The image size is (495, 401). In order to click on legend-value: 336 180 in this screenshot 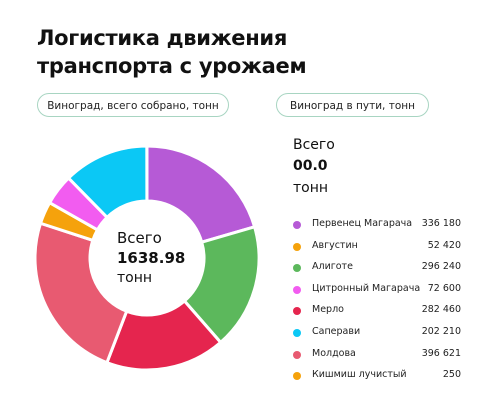, I will do `click(441, 223)`.